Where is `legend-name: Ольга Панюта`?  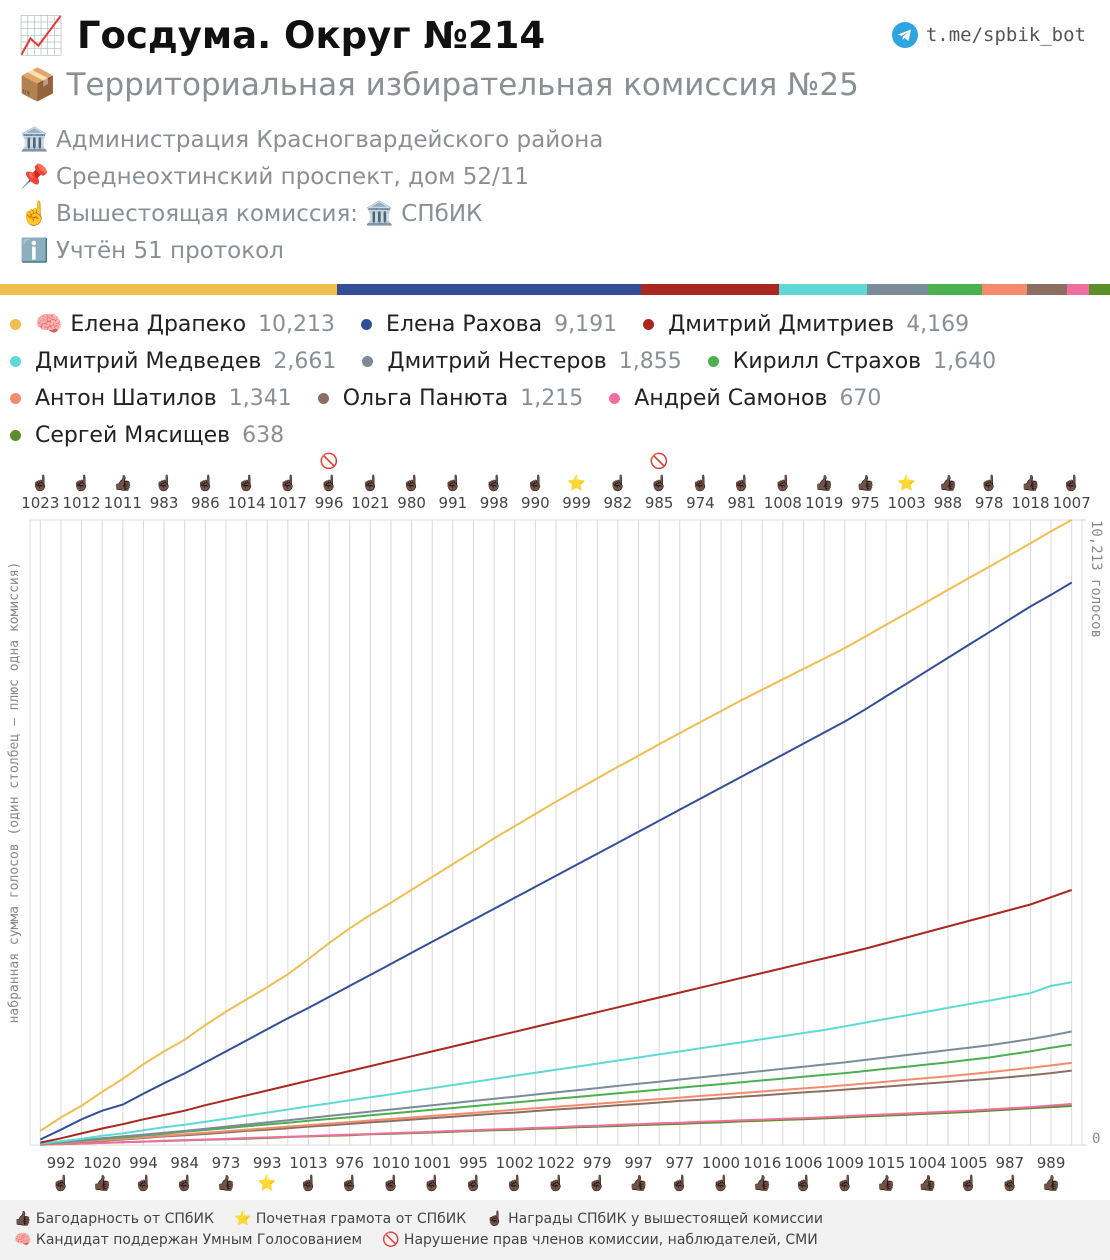
legend-name: Ольга Панюта is located at coordinates (425, 398).